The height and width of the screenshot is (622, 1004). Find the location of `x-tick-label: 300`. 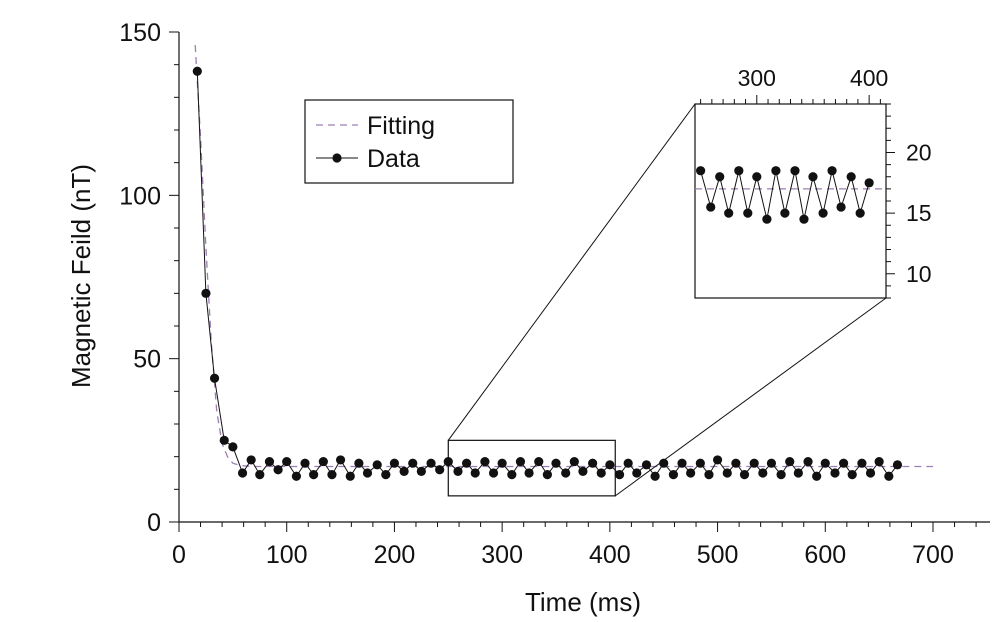

x-tick-label: 300 is located at coordinates (502, 555).